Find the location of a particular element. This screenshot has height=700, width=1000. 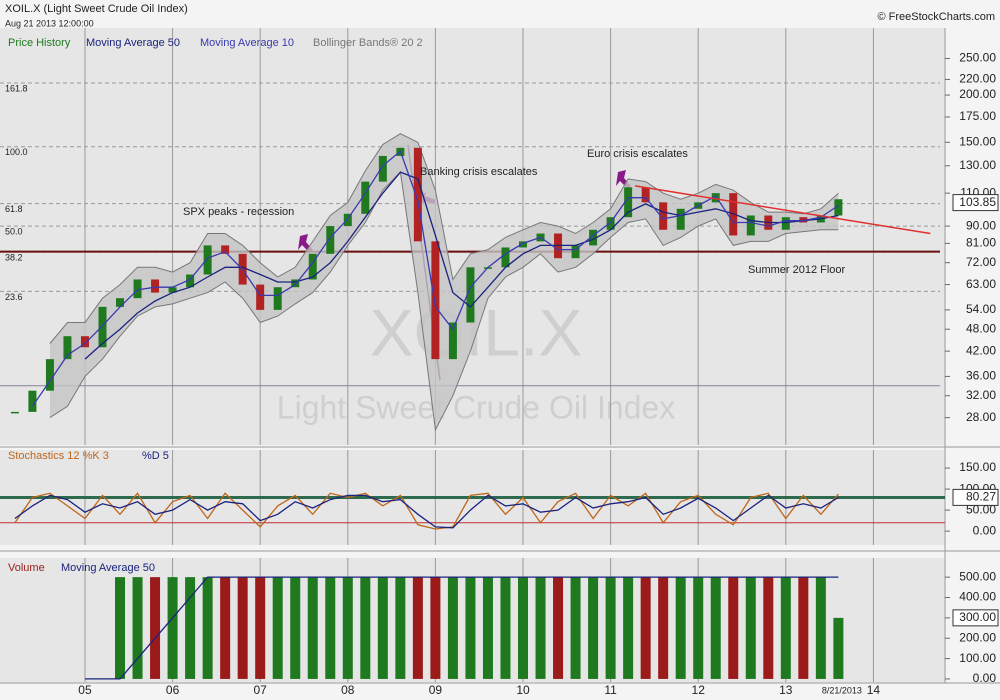

fib-label: 38.2 is located at coordinates (14, 258).